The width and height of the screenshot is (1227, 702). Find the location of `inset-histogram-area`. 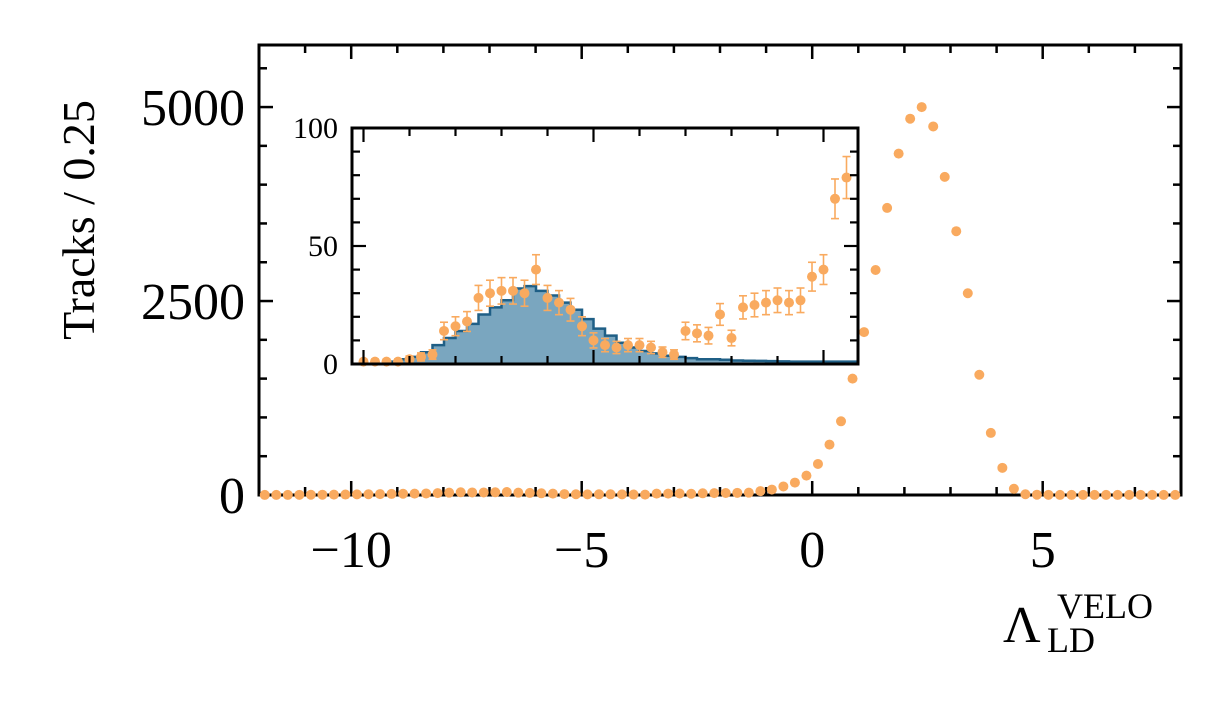

inset-histogram-area is located at coordinates (606, 325).